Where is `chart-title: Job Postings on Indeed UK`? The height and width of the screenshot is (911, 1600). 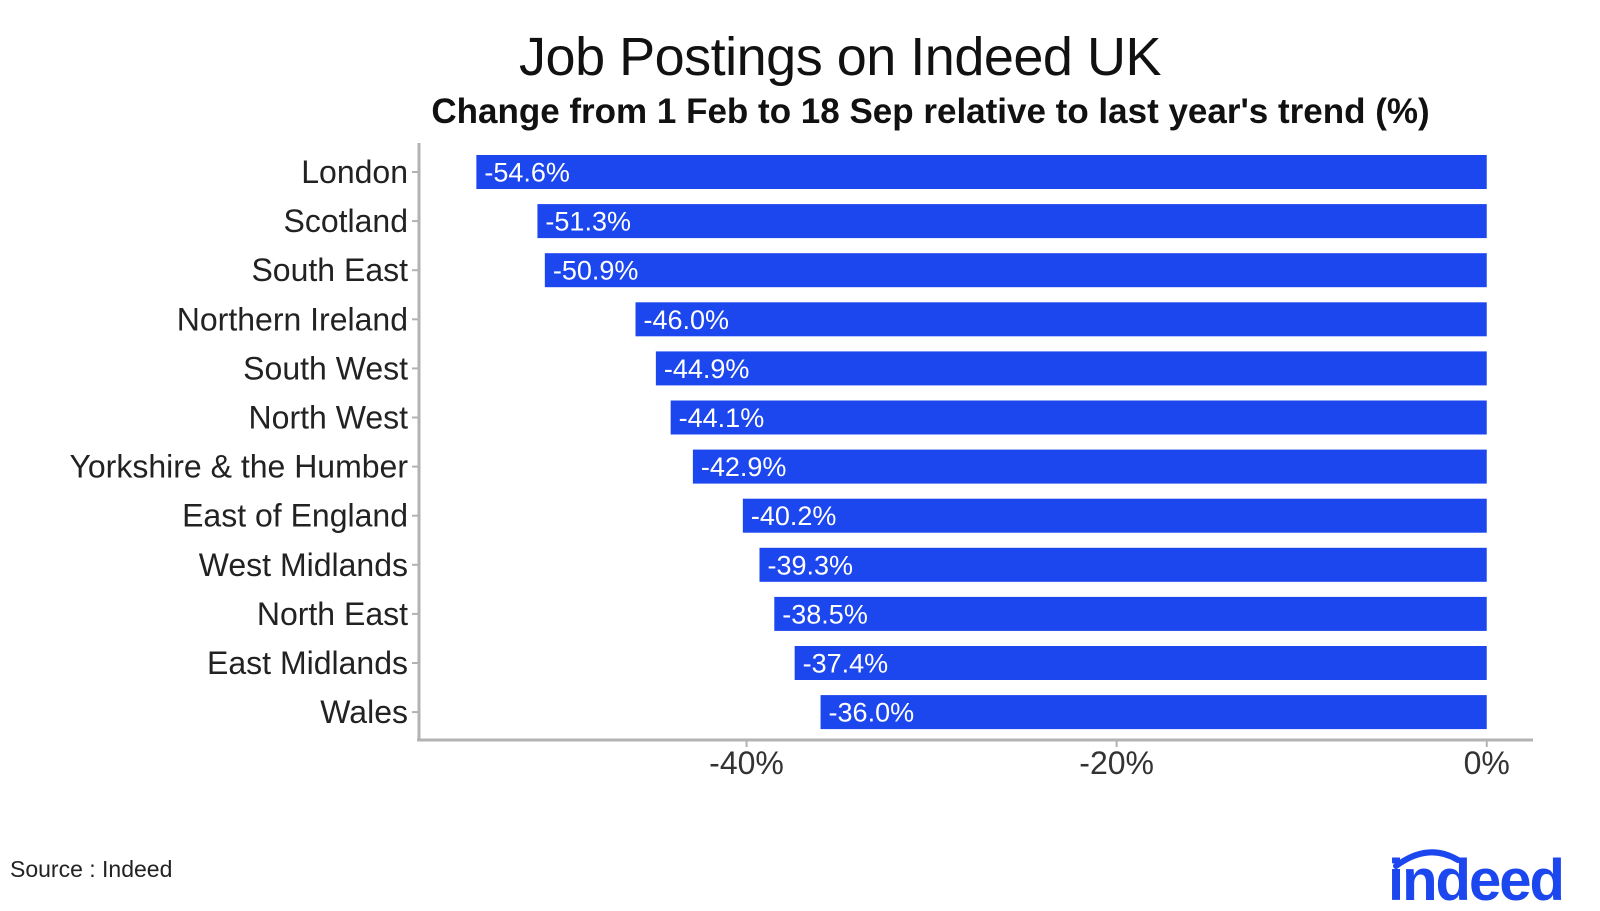
chart-title: Job Postings on Indeed UK is located at coordinates (840, 57).